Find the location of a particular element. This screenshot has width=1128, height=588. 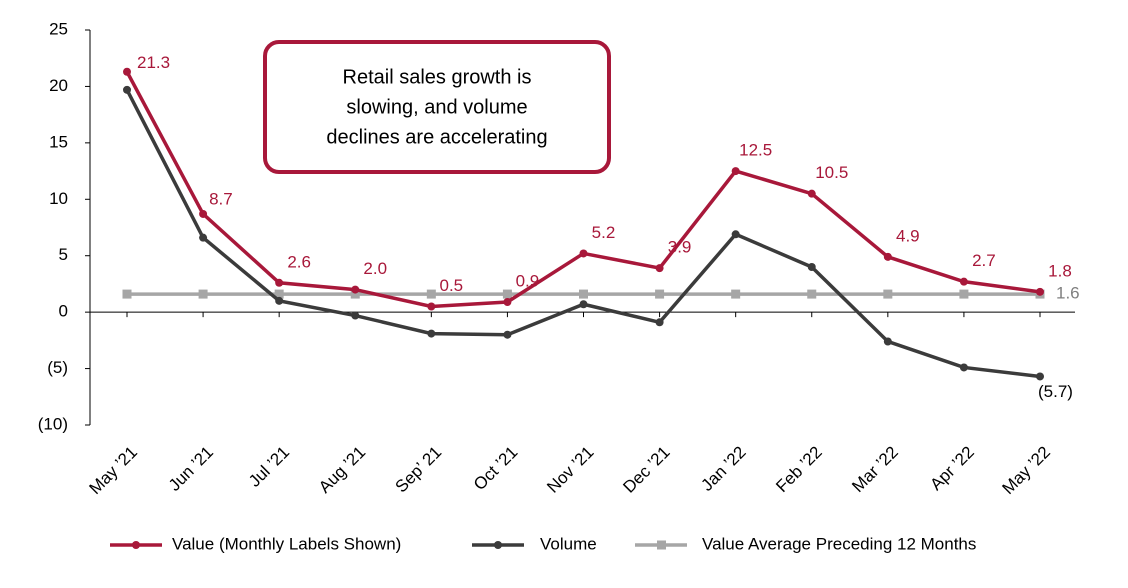

data-label: 10.5 is located at coordinates (831, 172).